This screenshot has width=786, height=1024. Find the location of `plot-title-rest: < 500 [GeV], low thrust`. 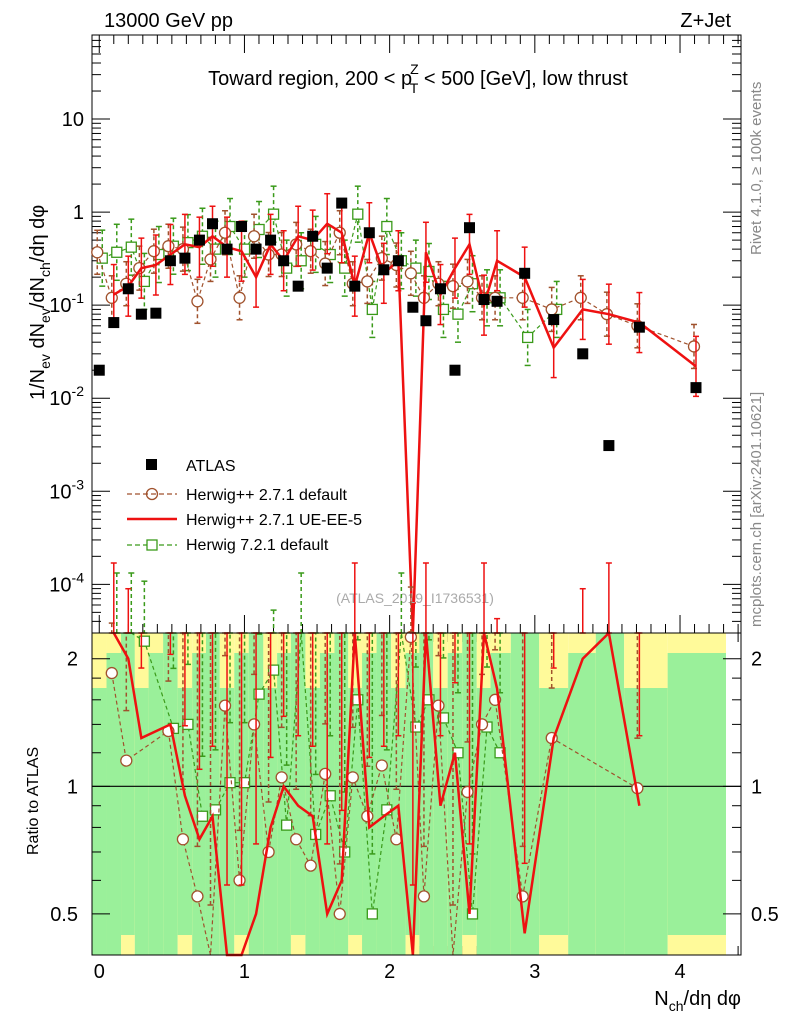

plot-title-rest: < 500 [GeV], low thrust is located at coordinates (523, 79).